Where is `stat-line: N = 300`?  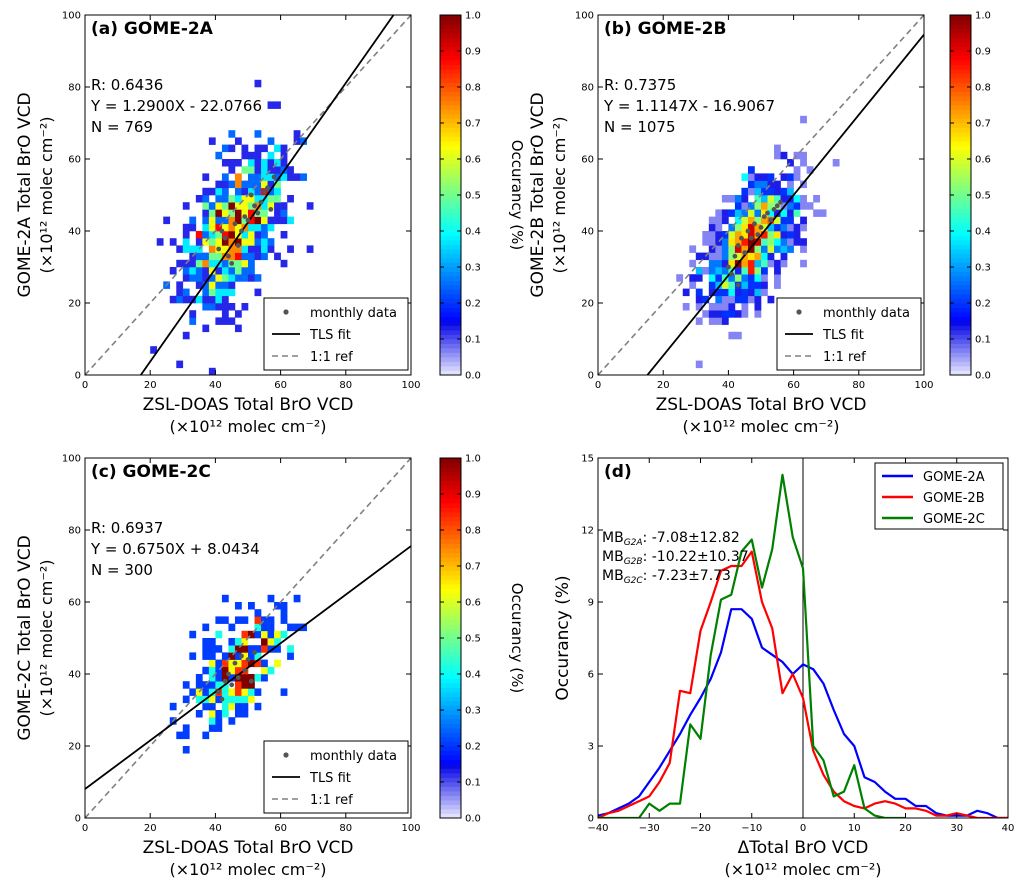
stat-line: N = 300 is located at coordinates (122, 570).